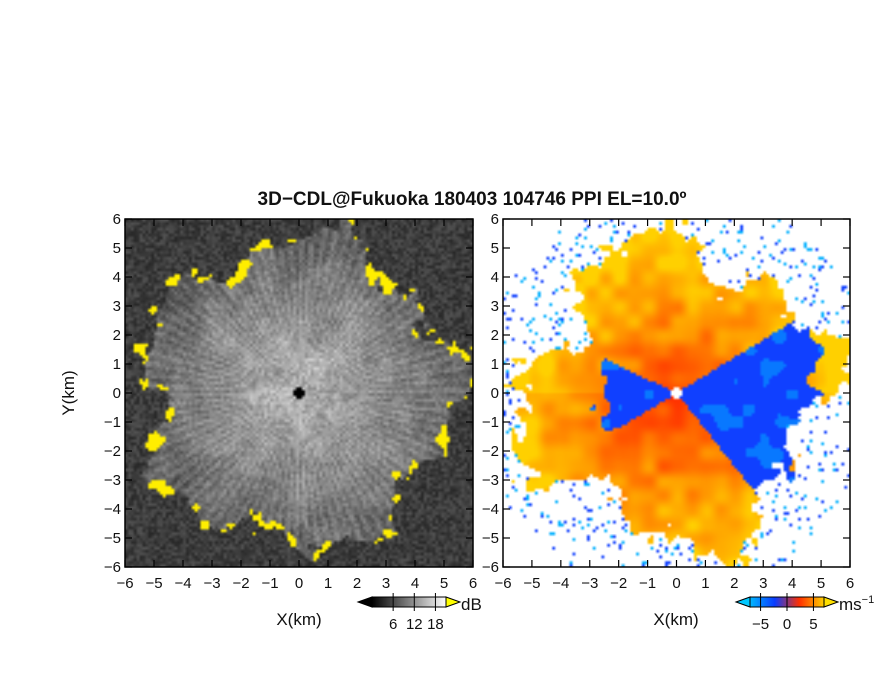  What do you see at coordinates (856, 604) in the screenshot?
I see `right-colorbar-unit: ms−1` at bounding box center [856, 604].